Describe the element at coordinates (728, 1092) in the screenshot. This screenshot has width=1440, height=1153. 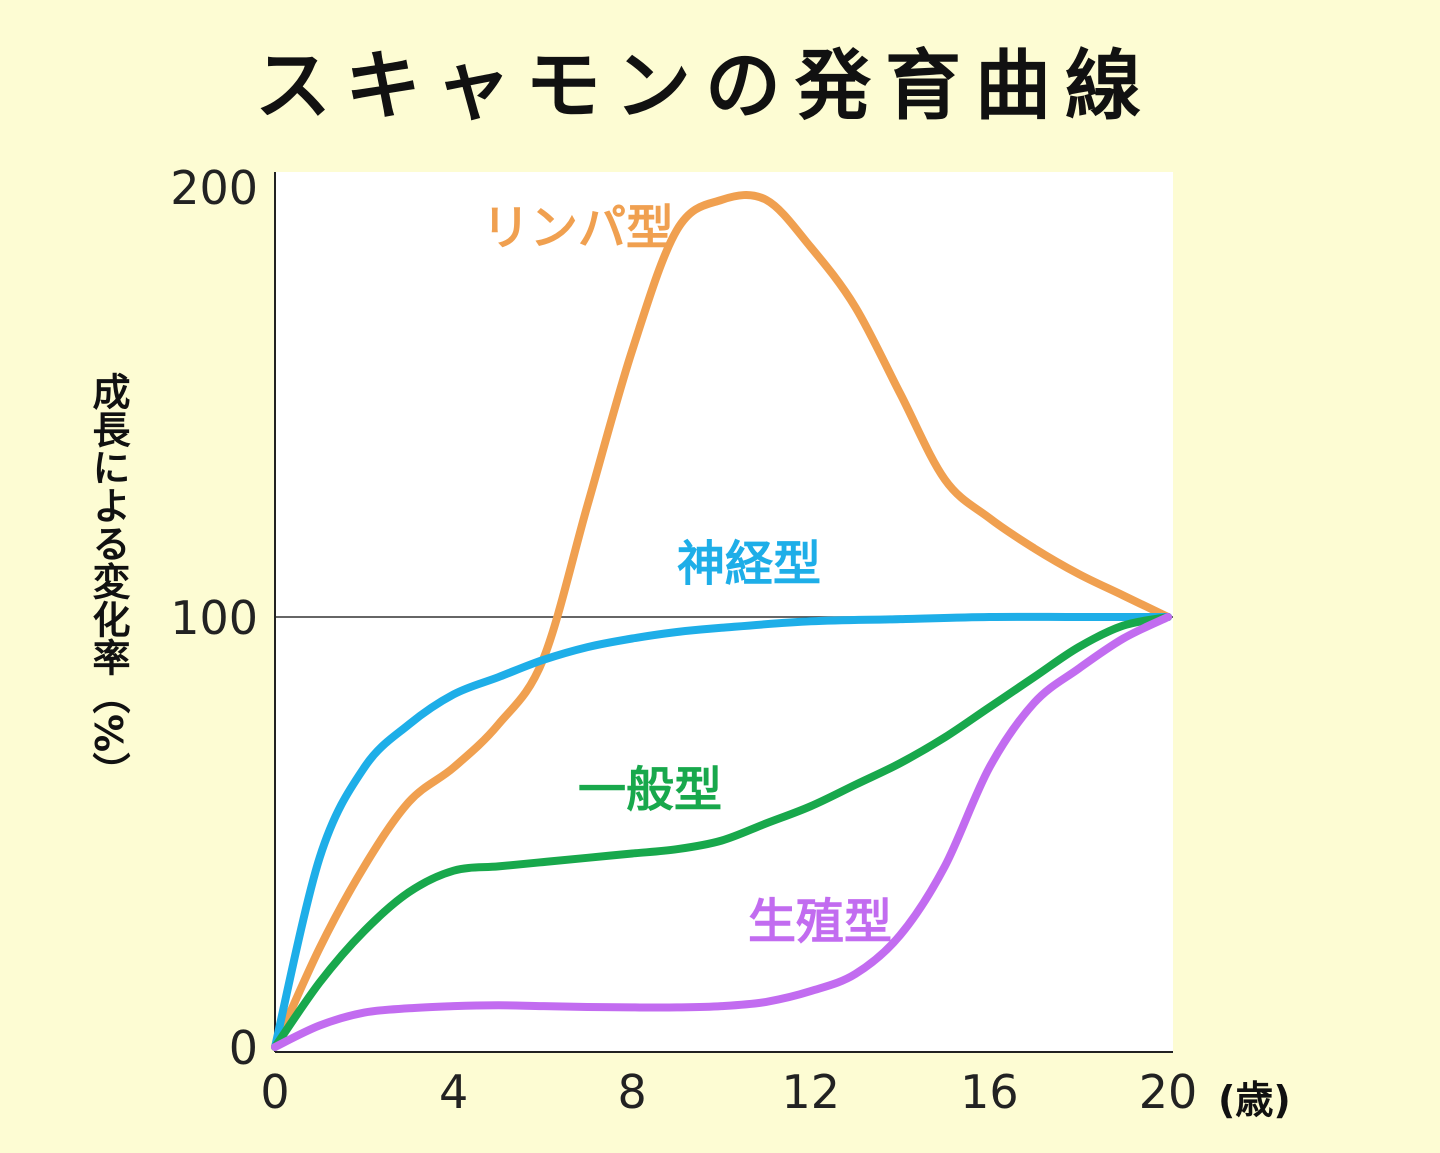
I see `x-tick-labels: 0 4 8 12 16 20` at that location.